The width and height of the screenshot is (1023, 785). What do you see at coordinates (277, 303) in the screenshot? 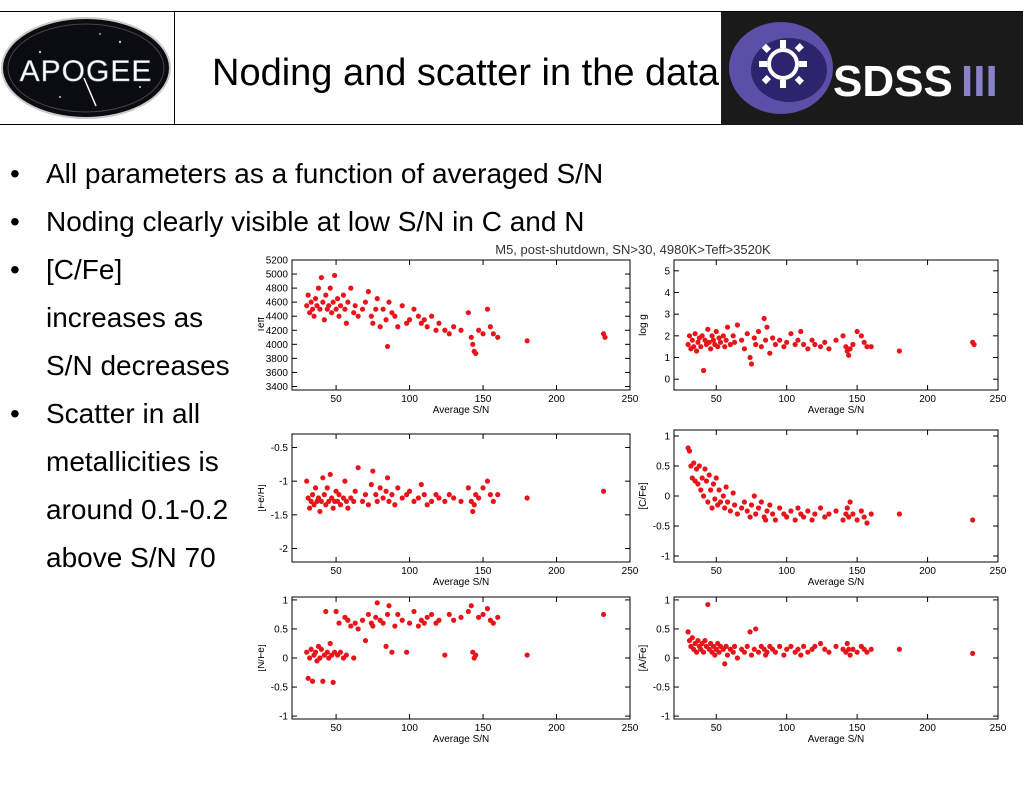
I see `y-tick-label: 4600` at bounding box center [277, 303].